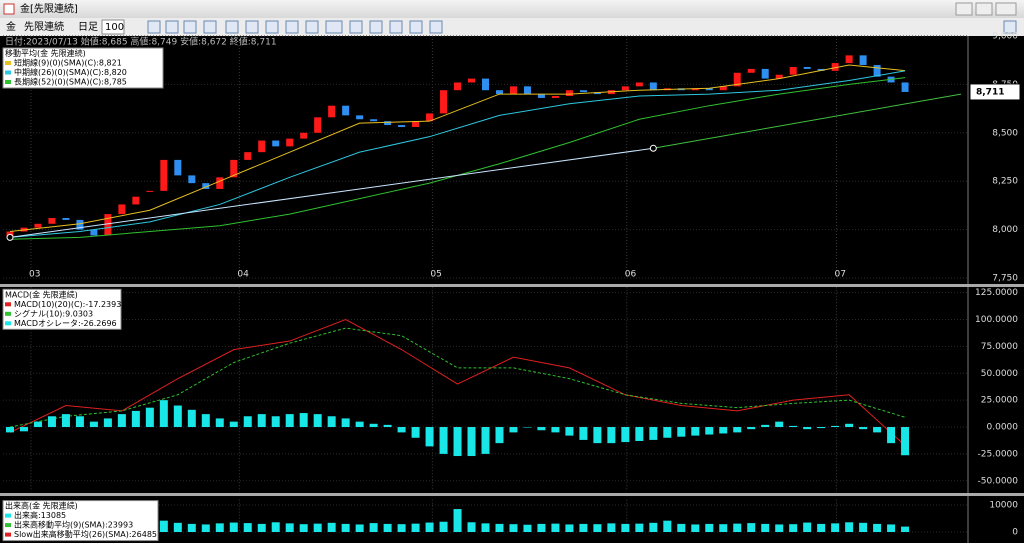 The image size is (1024, 543). What do you see at coordinates (85, 534) in the screenshot?
I see `legend-entry: Slow出来高移動平均(26)(SMA):26485` at bounding box center [85, 534].